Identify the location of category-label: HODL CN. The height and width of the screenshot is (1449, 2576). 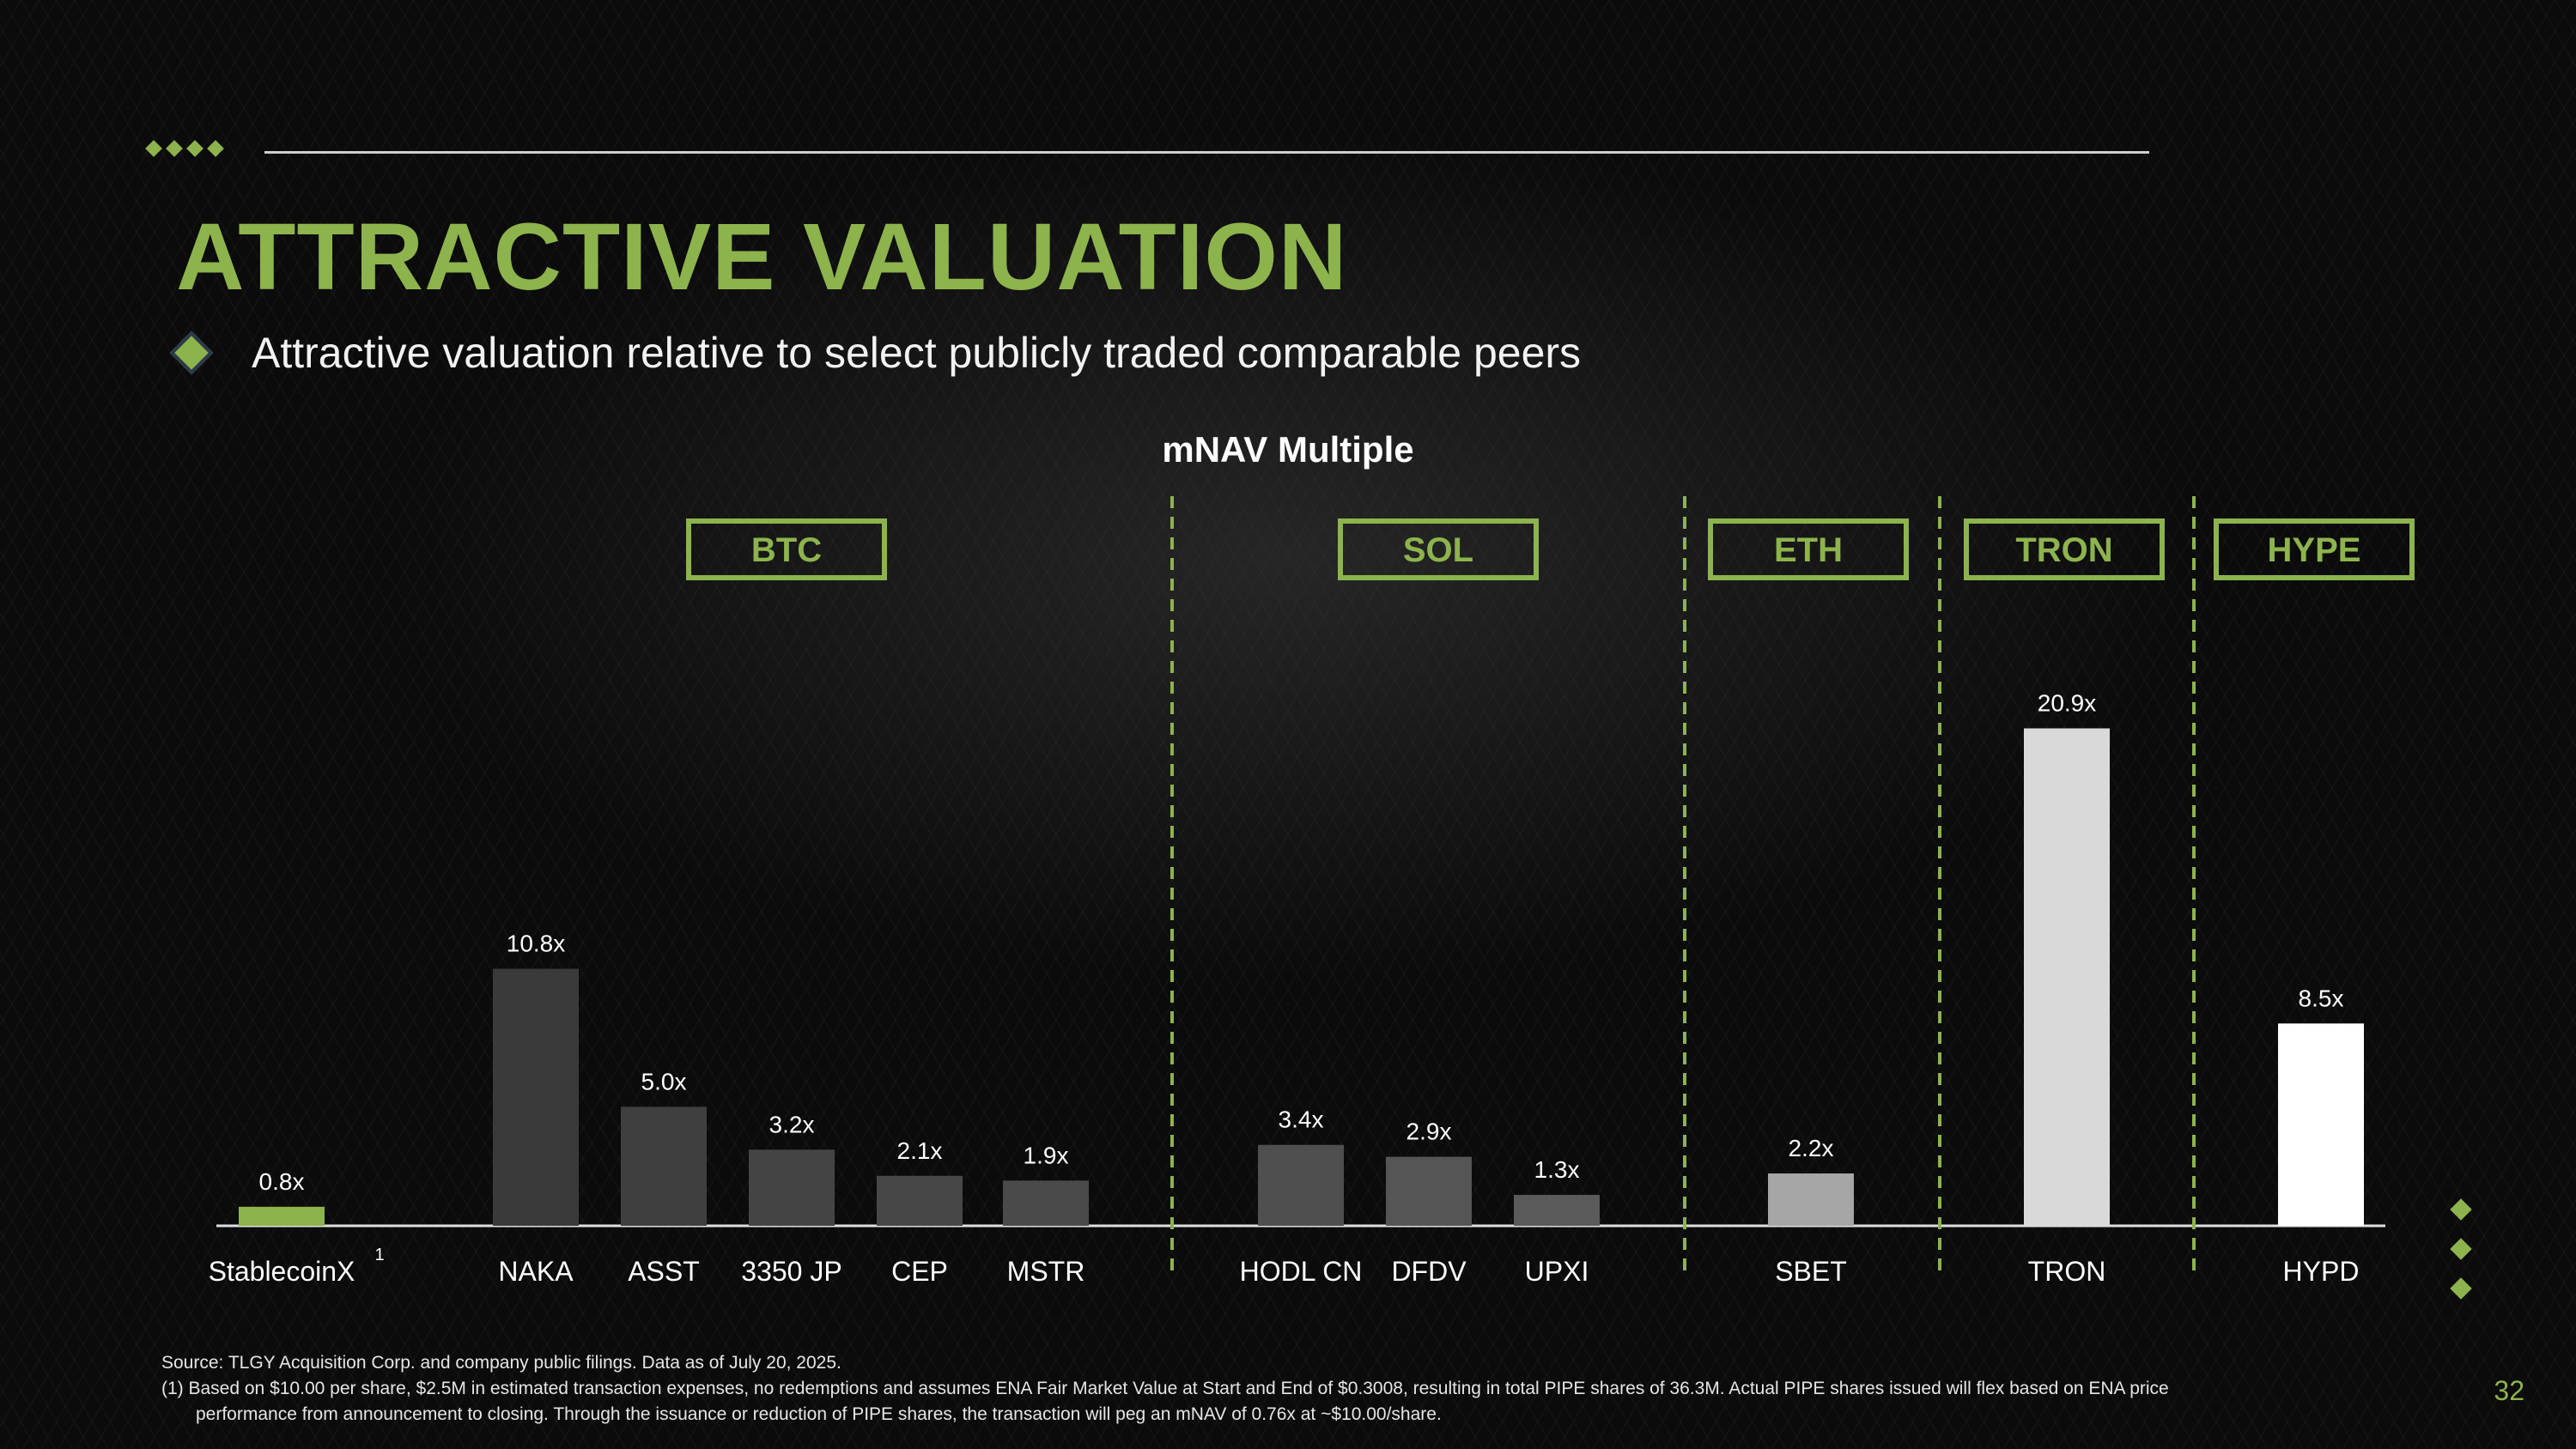
(1301, 1271).